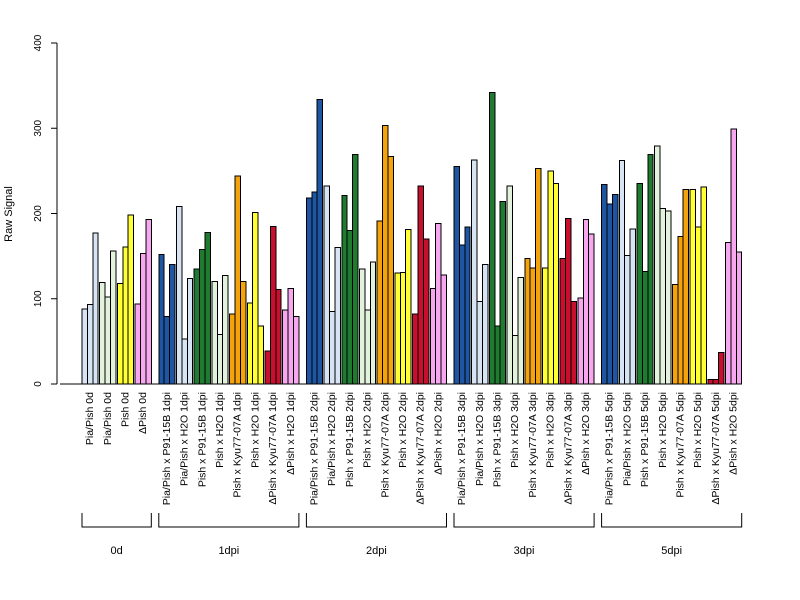  I want to click on y-axis: 0 100 200 300 400, so click(45, 210).